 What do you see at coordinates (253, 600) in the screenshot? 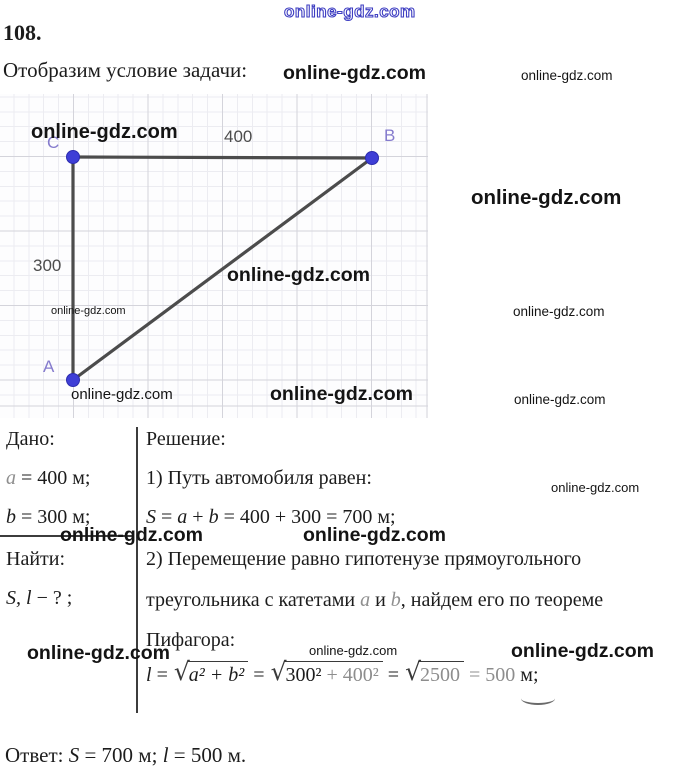
I see `step2-line2-text1: треугольника с катетами` at bounding box center [253, 600].